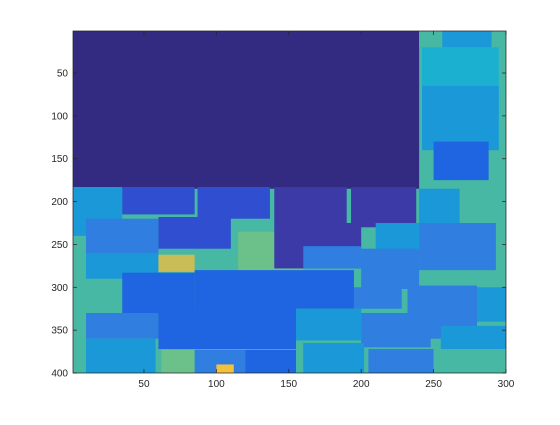  I want to click on y-tick-label: 400, so click(59, 374).